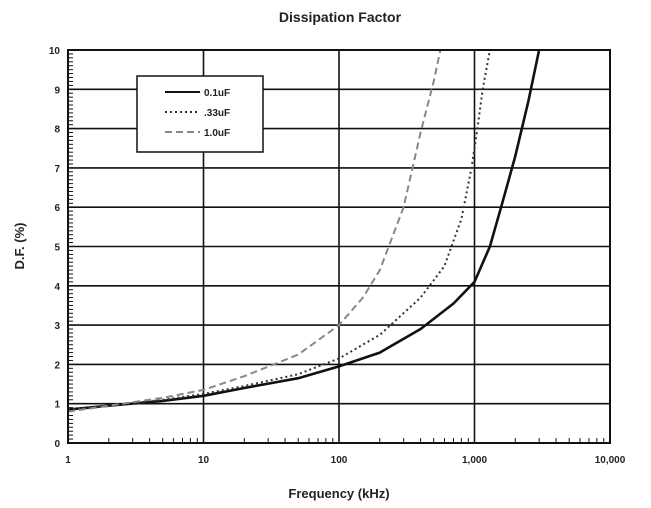 Image resolution: width=651 pixels, height=508 pixels. Describe the element at coordinates (338, 493) in the screenshot. I see `x-axis-label: Frequency (kHz)` at that location.